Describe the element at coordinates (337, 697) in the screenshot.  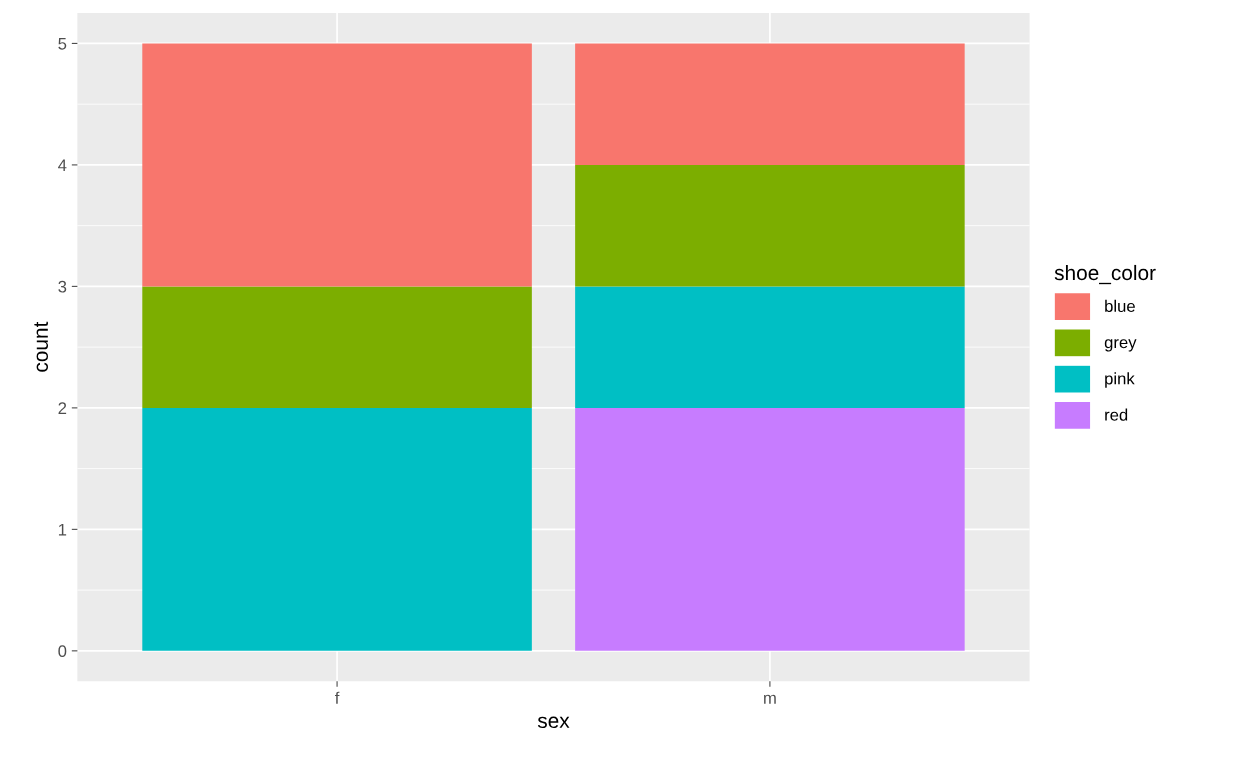
I see `x-tick-label: f` at that location.